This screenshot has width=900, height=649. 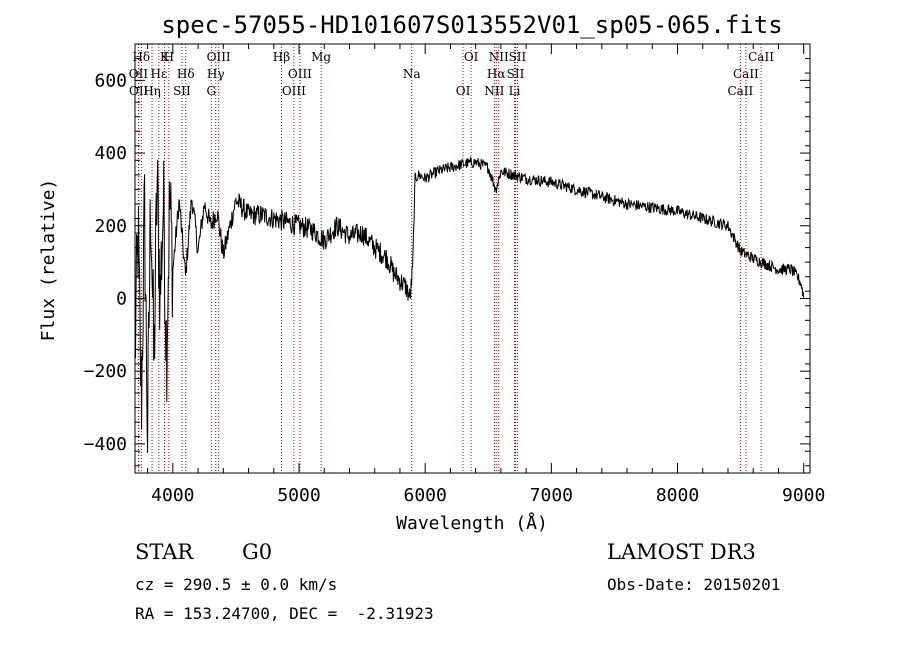 I want to click on y-tick-label: 0, so click(x=121, y=298).